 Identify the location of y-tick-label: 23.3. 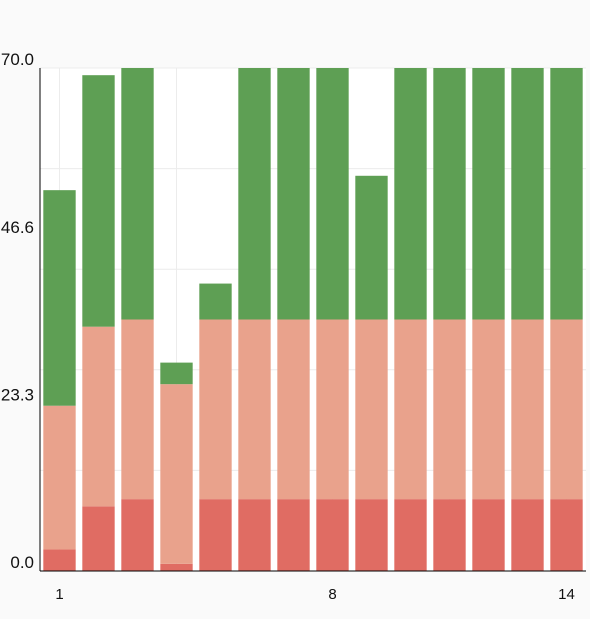
(17, 395).